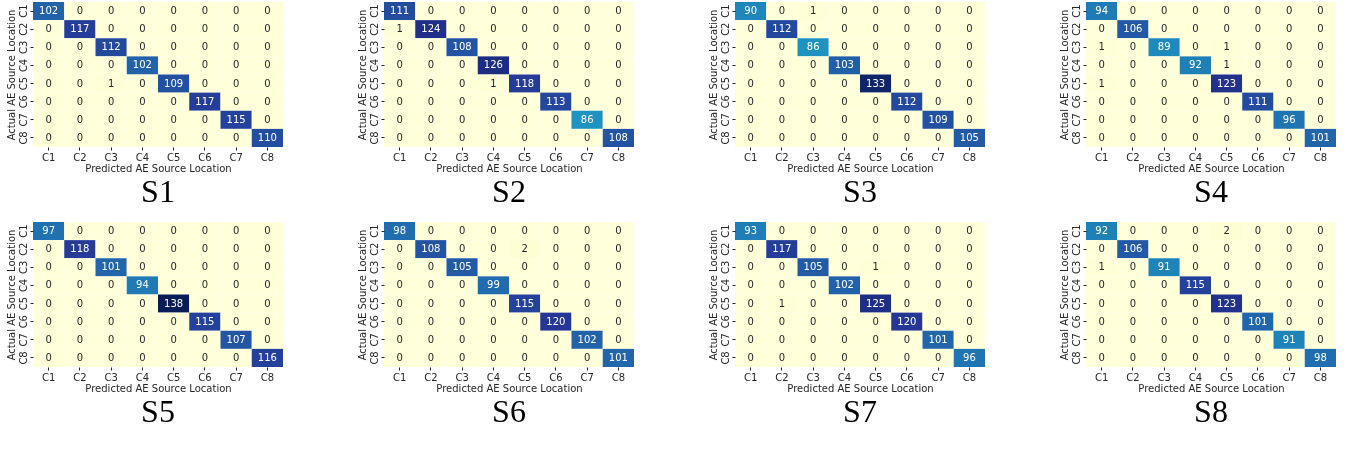 The image size is (1360, 454). I want to click on data-label: 96, so click(1289, 119).